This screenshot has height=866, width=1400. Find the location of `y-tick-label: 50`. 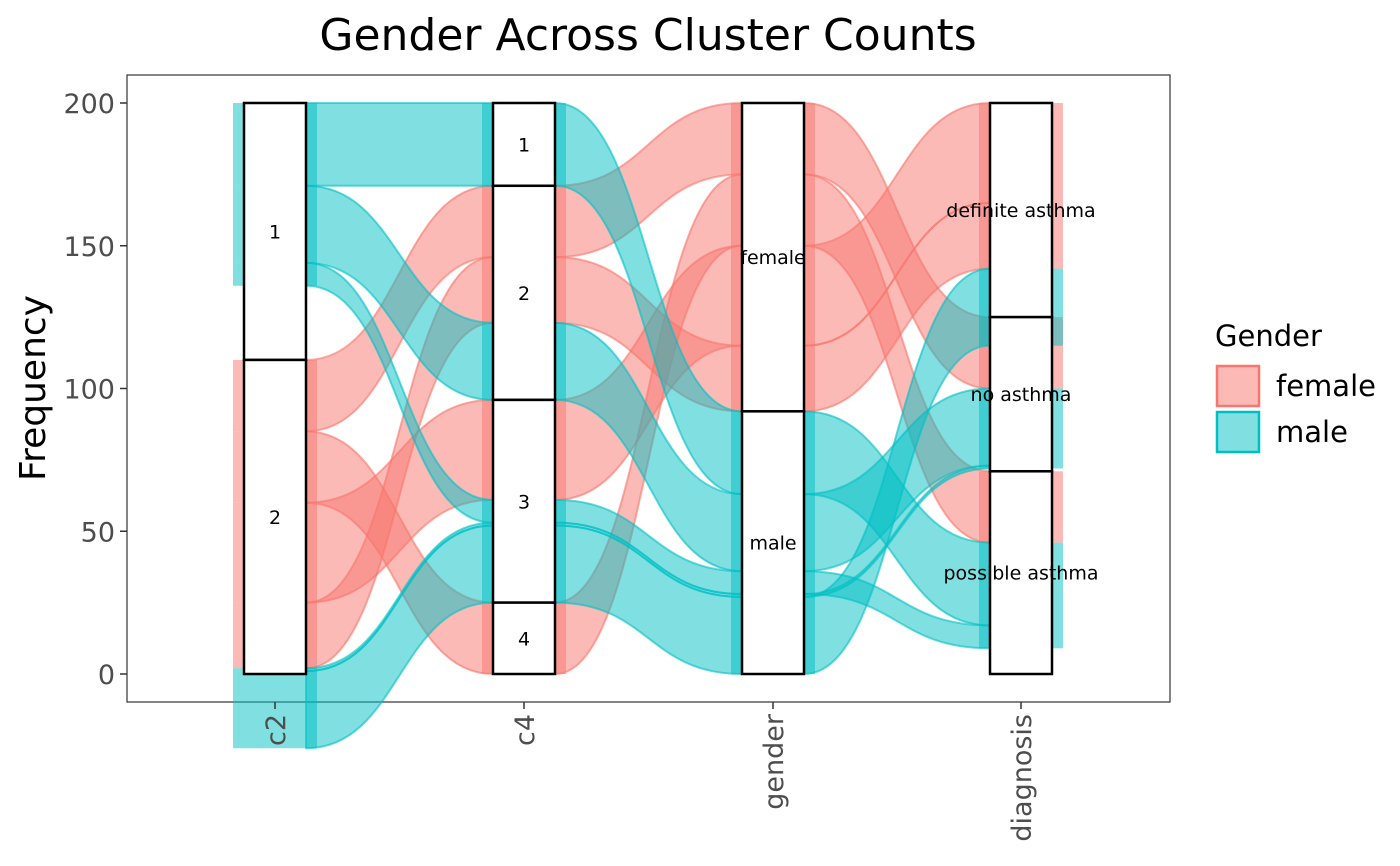

y-tick-label: 50 is located at coordinates (98, 532).